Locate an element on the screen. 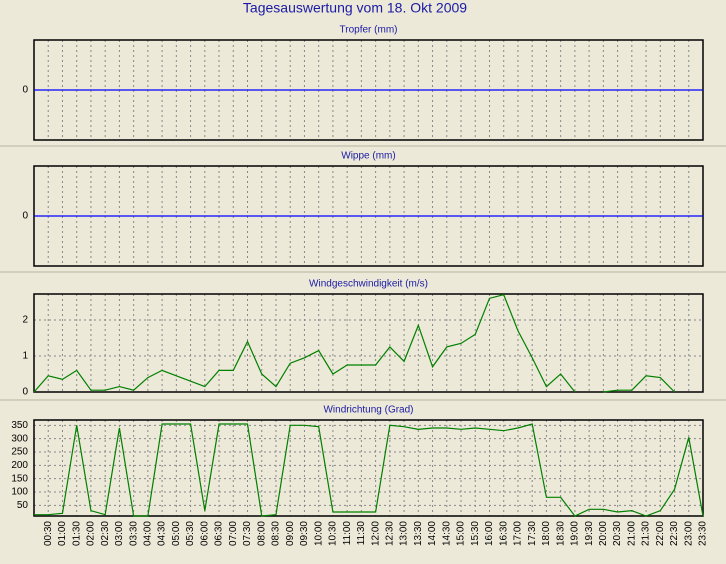 Image resolution: width=726 pixels, height=564 pixels. x-tick-label: 06:00 is located at coordinates (204, 533).